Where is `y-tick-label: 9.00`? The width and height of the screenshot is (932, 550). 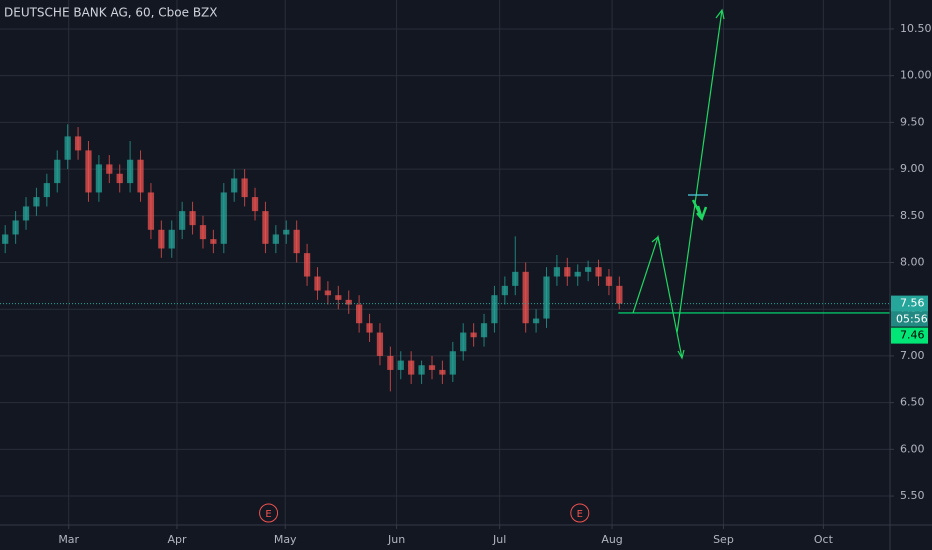 y-tick-label: 9.00 is located at coordinates (912, 168).